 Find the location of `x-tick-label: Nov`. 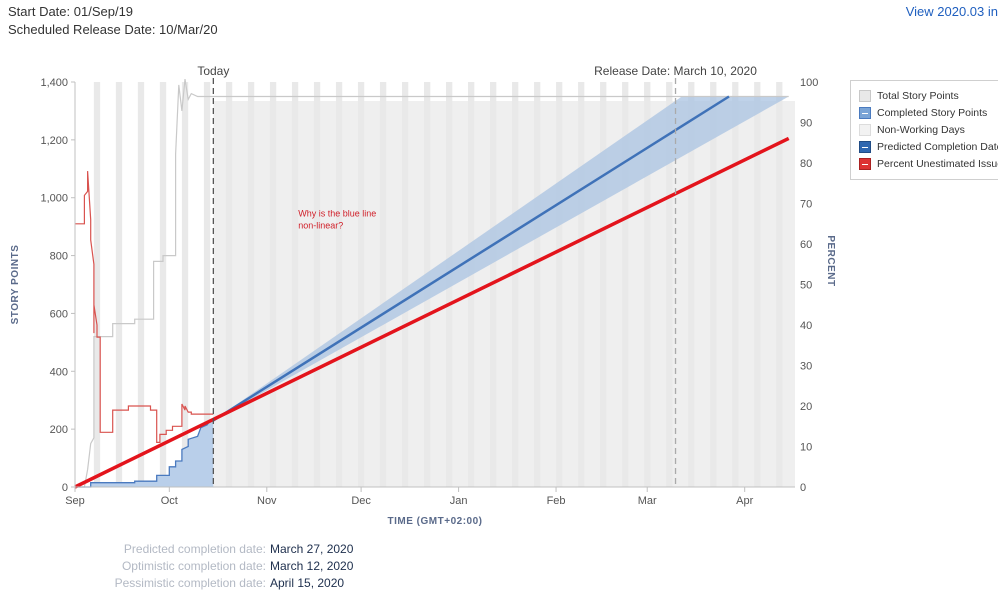

x-tick-label: Nov is located at coordinates (267, 501).